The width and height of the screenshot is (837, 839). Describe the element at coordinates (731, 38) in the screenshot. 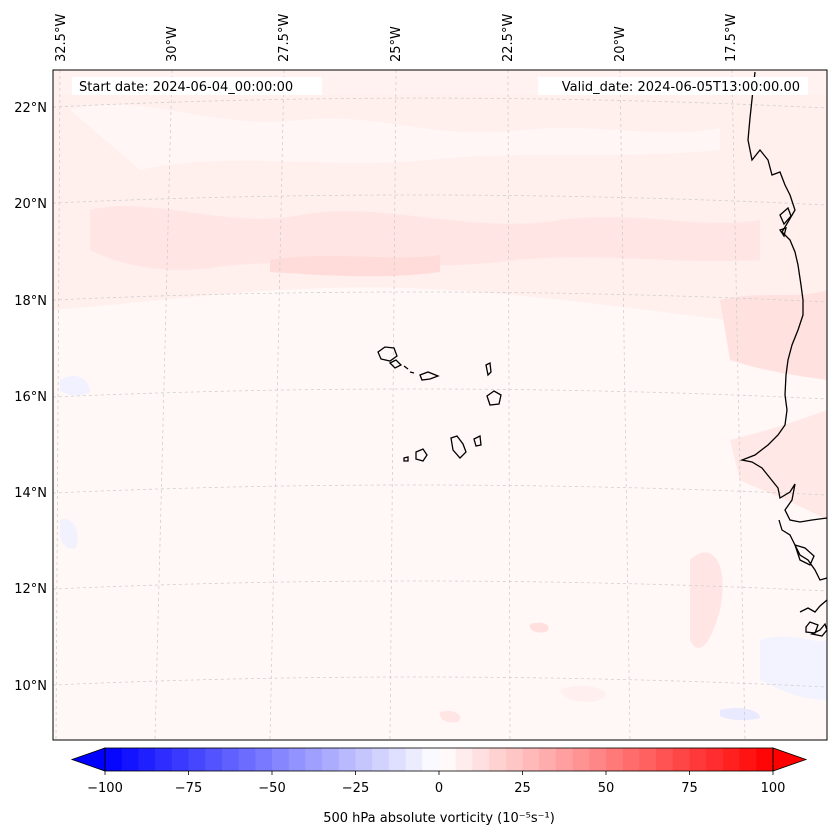

I see `lon-label: 17.5°W` at that location.